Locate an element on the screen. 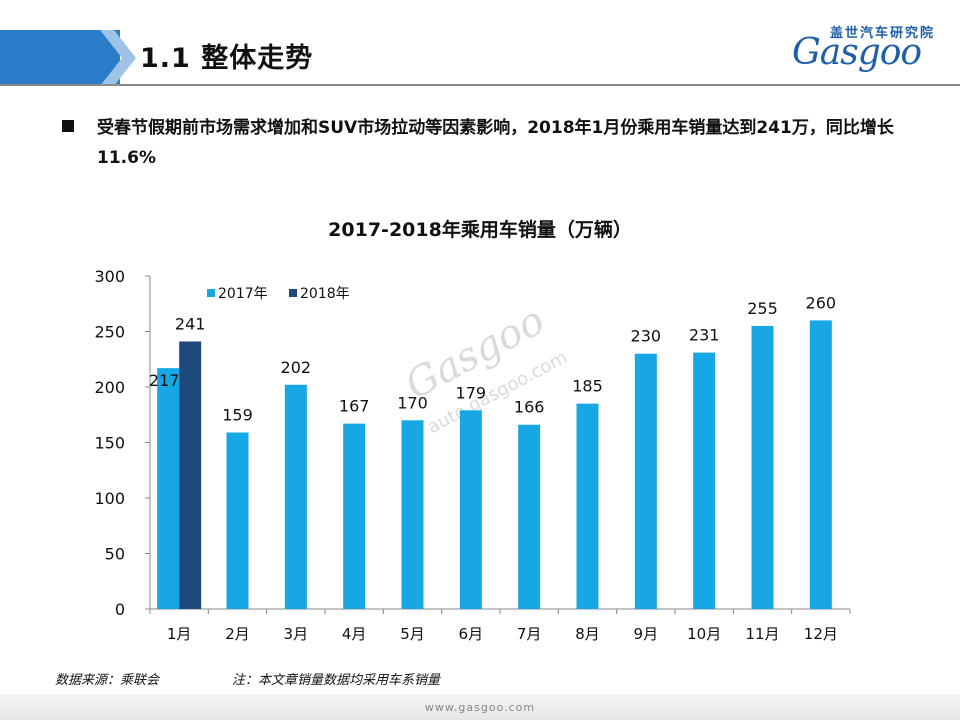 The image size is (960, 720). logo-en-text: Gasgoo is located at coordinates (857, 52).